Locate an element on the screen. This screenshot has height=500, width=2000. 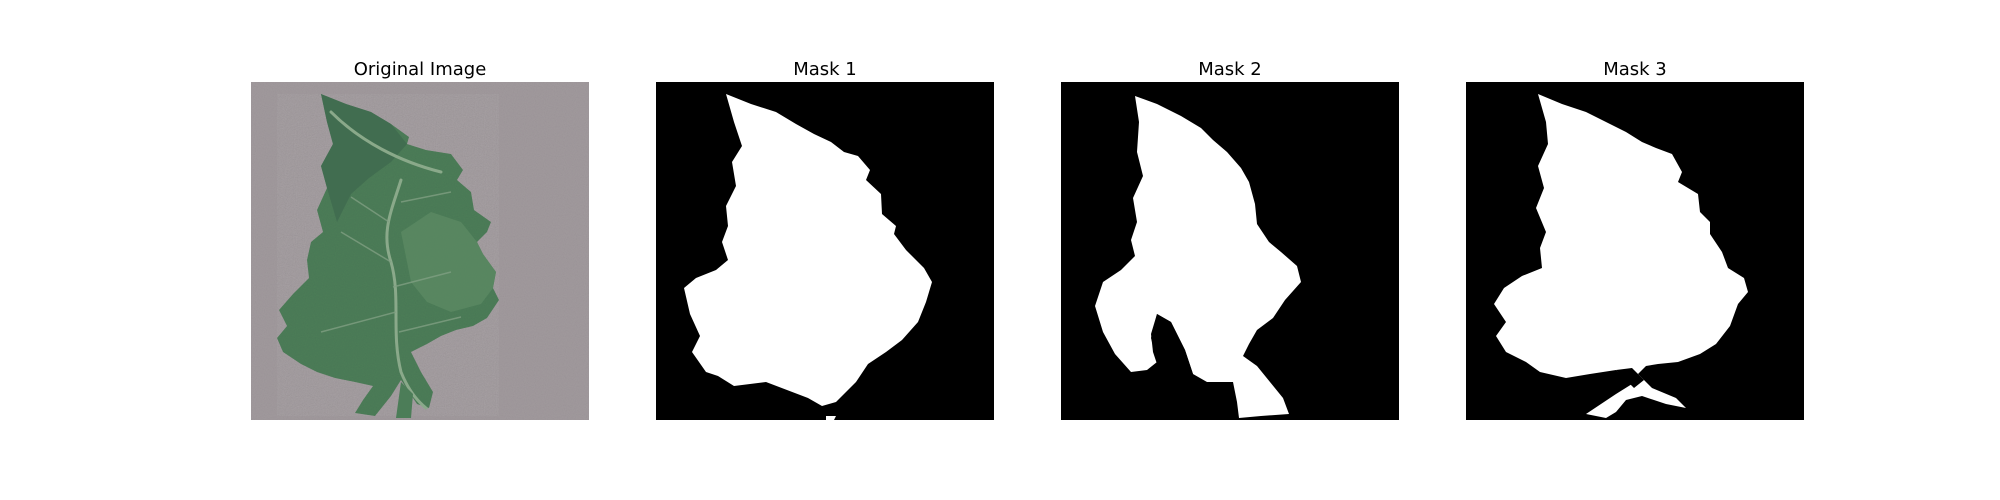
leaf-shade is located at coordinates (364, 158).